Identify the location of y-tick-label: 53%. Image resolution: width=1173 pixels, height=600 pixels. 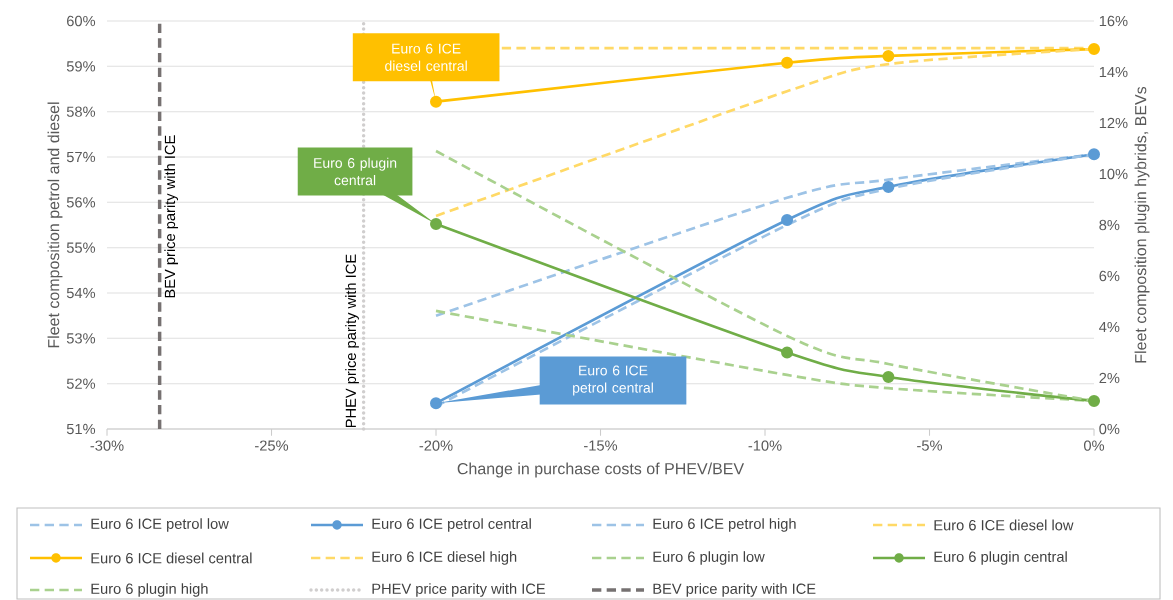
(81, 338).